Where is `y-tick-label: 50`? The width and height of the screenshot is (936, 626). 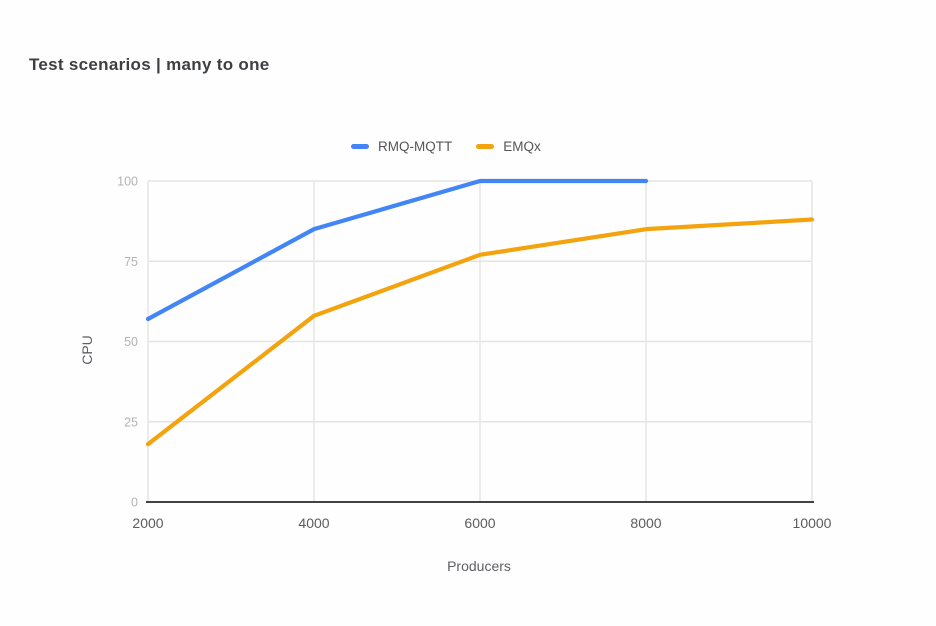 y-tick-label: 50 is located at coordinates (131, 342).